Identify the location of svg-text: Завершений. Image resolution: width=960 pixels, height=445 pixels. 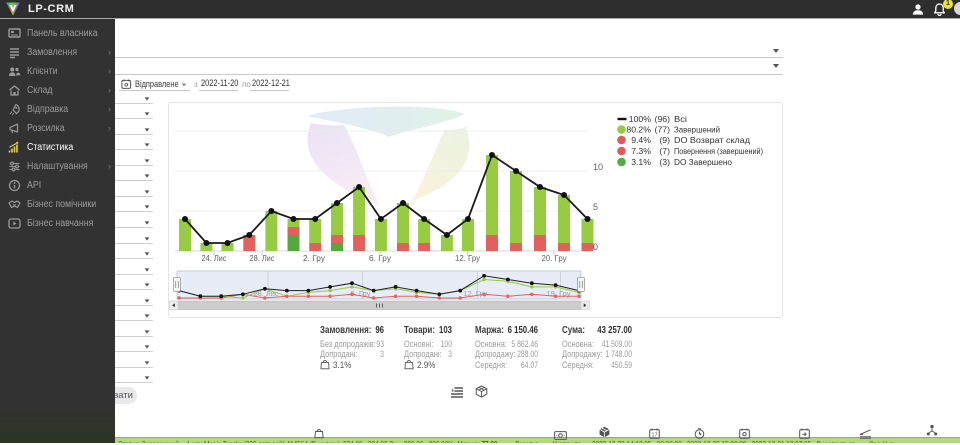
(697, 130).